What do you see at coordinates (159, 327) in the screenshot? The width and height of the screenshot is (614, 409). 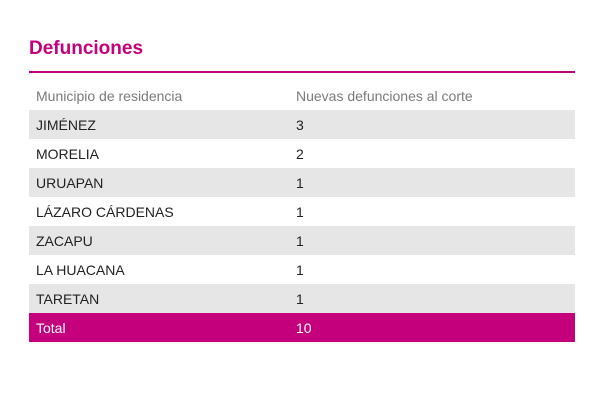 I see `total-label: Total` at bounding box center [159, 327].